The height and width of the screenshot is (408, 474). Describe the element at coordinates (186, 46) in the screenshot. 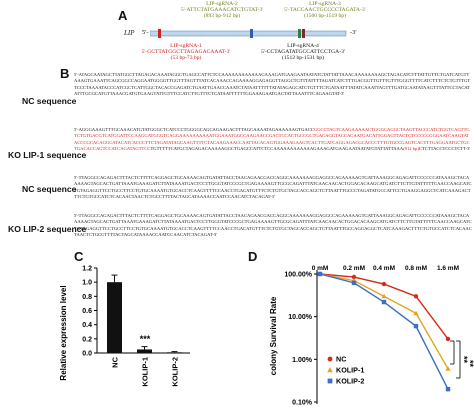

I see `grna1-name: LIP-sgRNA-1` at that location.